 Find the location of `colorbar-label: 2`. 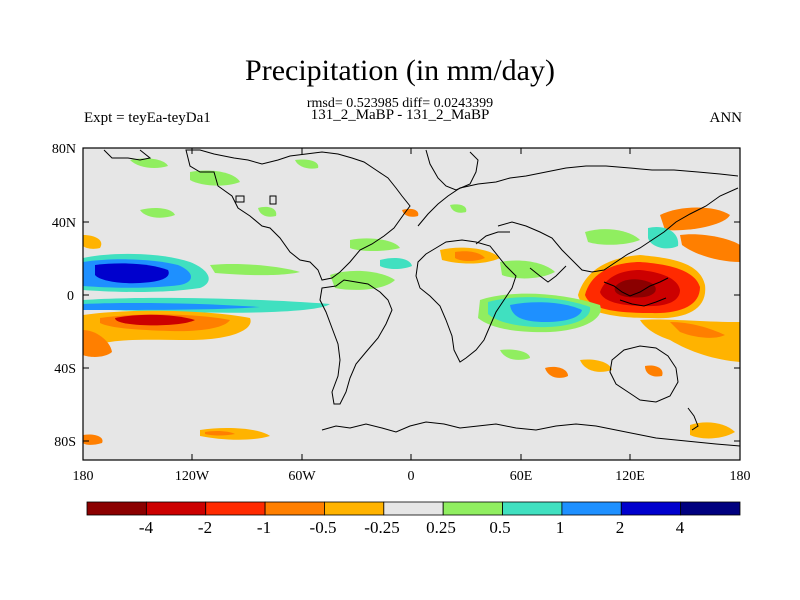

colorbar-label: 2 is located at coordinates (620, 527).